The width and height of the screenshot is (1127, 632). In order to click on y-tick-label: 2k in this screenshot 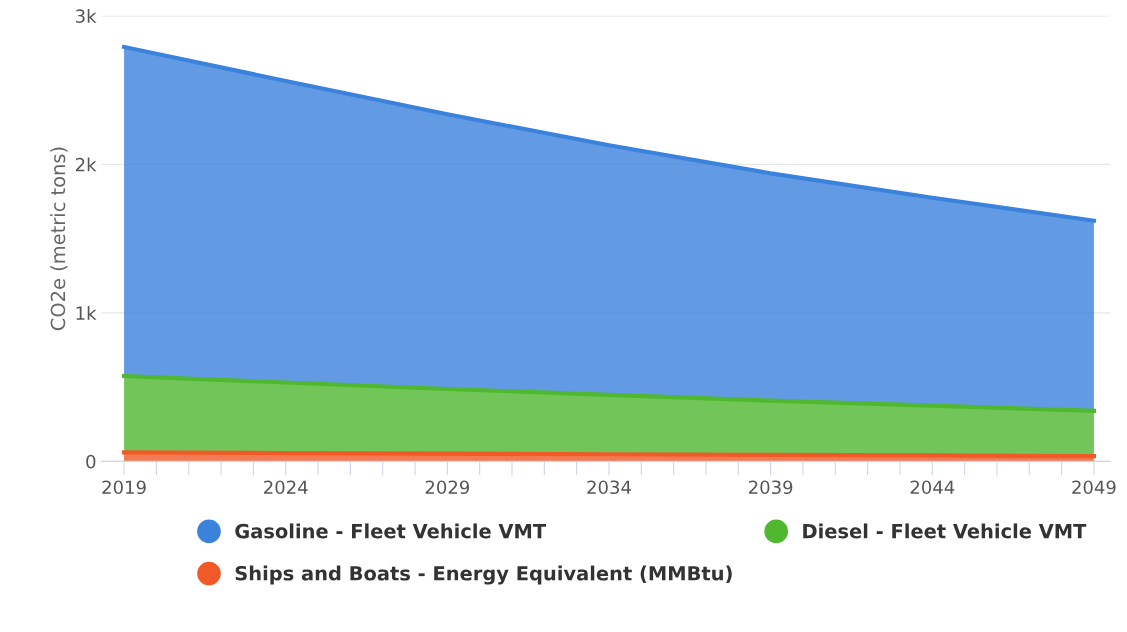, I will do `click(86, 164)`.